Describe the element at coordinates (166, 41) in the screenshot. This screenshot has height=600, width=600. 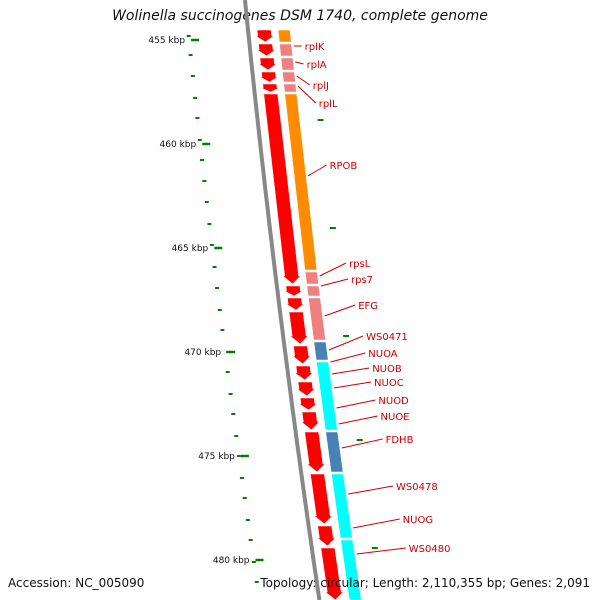
I see `kbp-label: 455 kbp` at that location.